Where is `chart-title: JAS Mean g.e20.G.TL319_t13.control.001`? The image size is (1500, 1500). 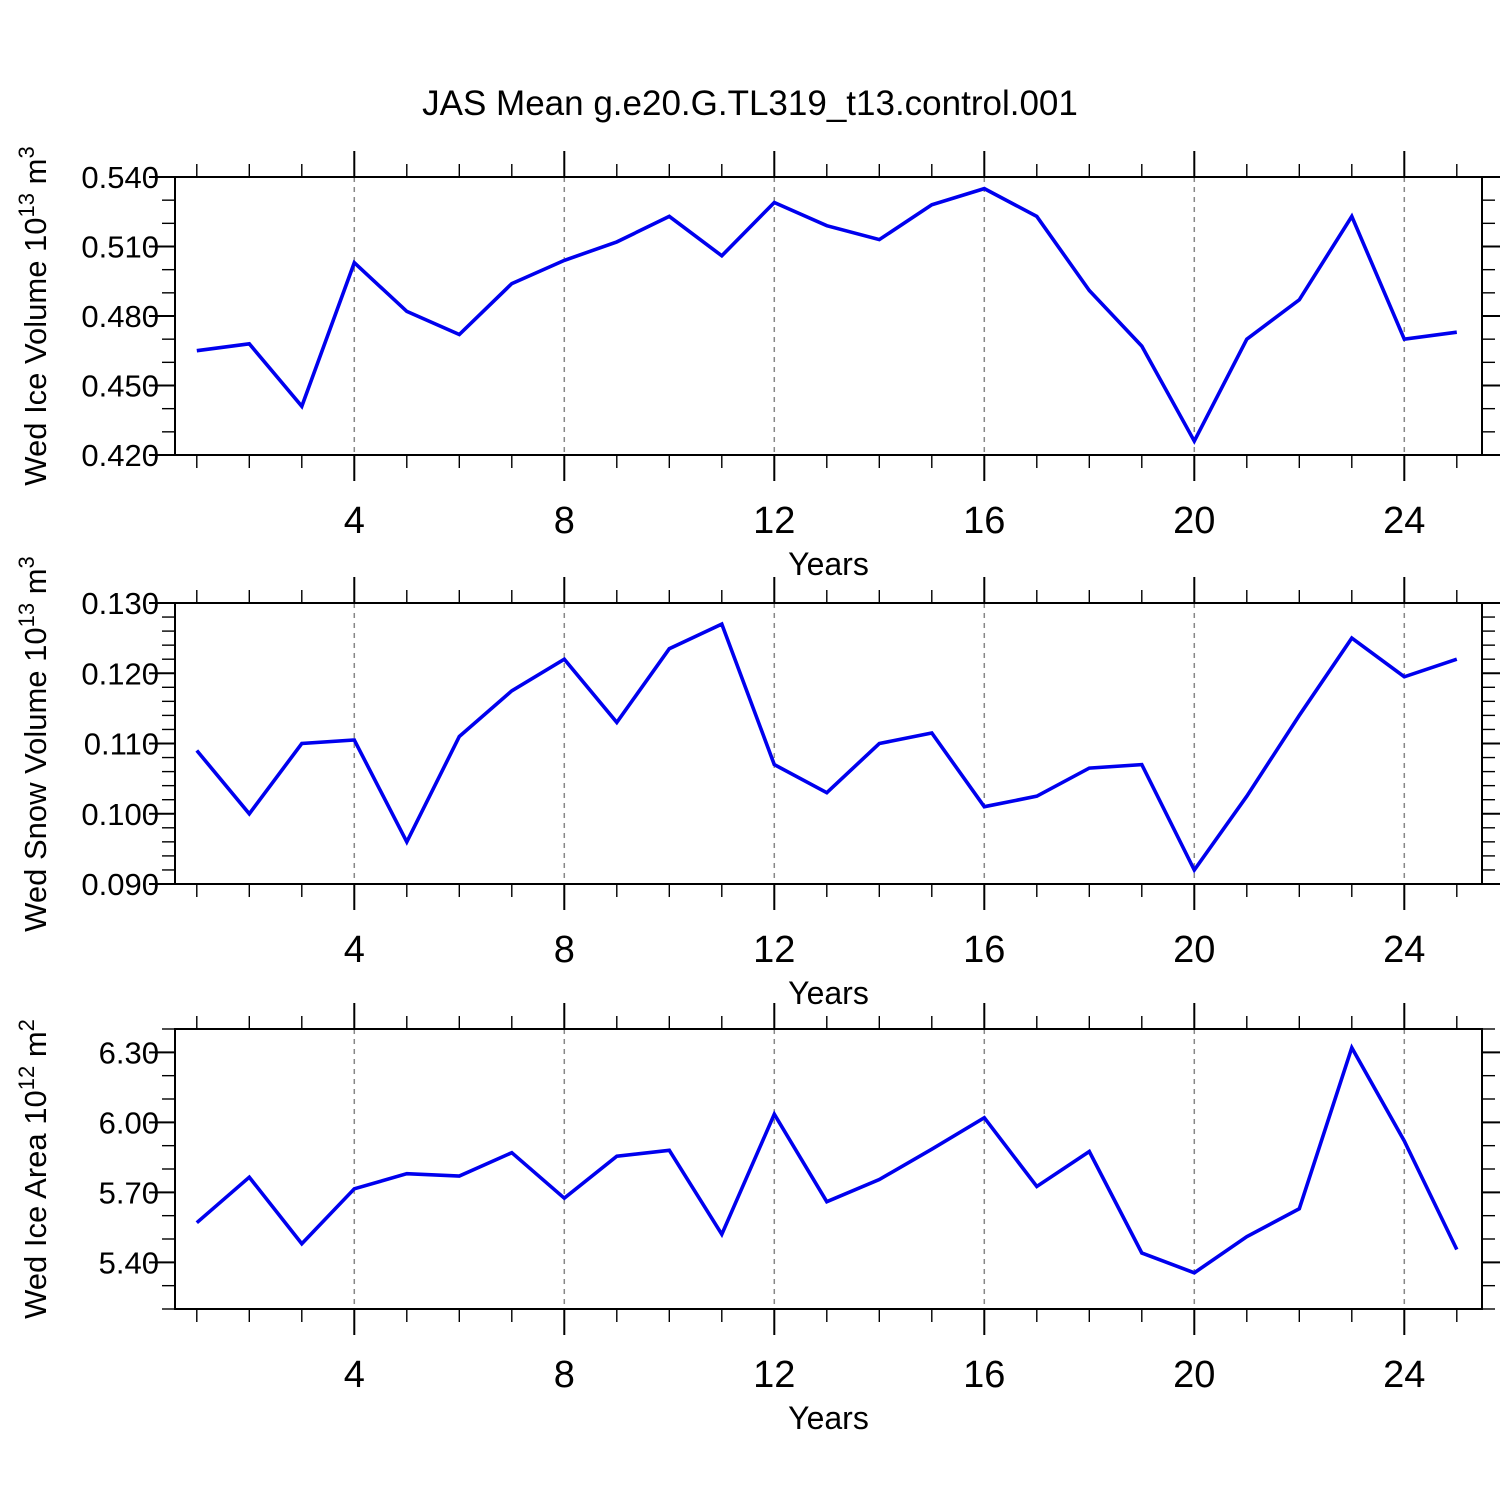
chart-title: JAS Mean g.e20.G.TL319_t13.control.001 is located at coordinates (750, 103).